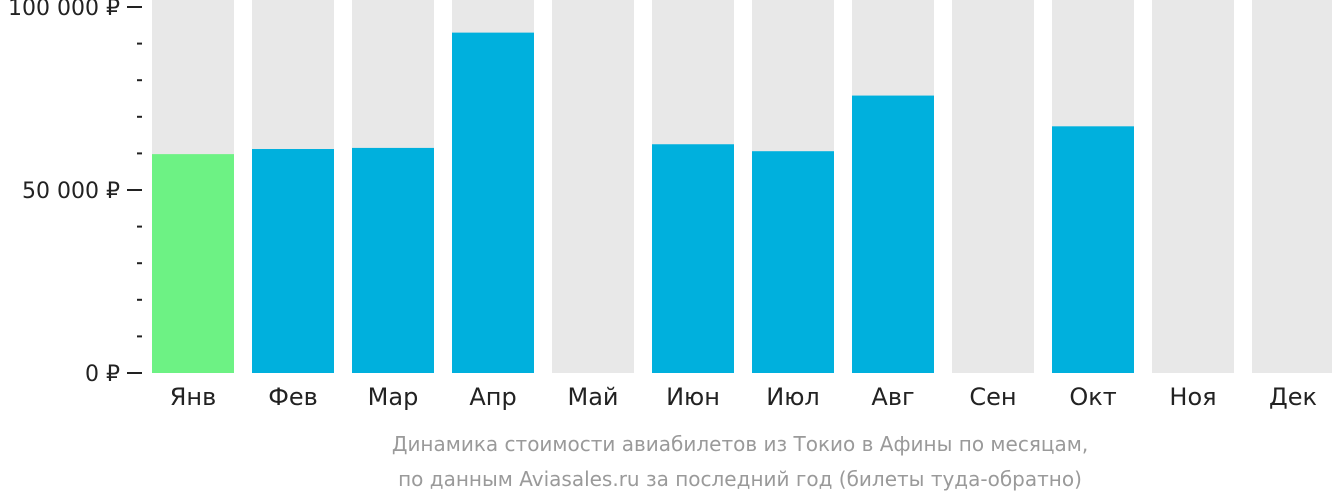  Describe the element at coordinates (592, 397) in the screenshot. I see `x-tick-label: Май` at that location.